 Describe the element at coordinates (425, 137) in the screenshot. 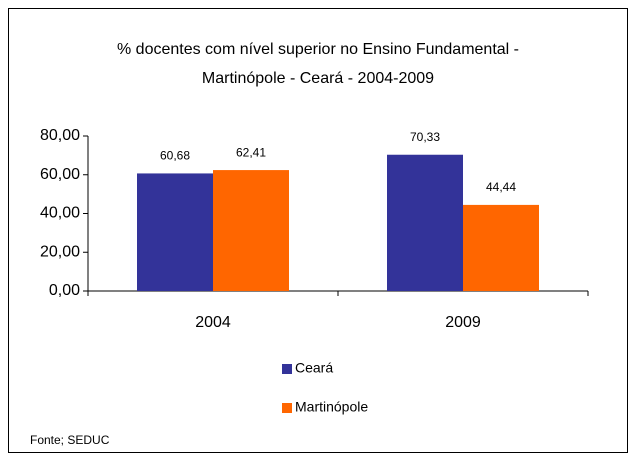

I see `data-label: 70,33` at that location.